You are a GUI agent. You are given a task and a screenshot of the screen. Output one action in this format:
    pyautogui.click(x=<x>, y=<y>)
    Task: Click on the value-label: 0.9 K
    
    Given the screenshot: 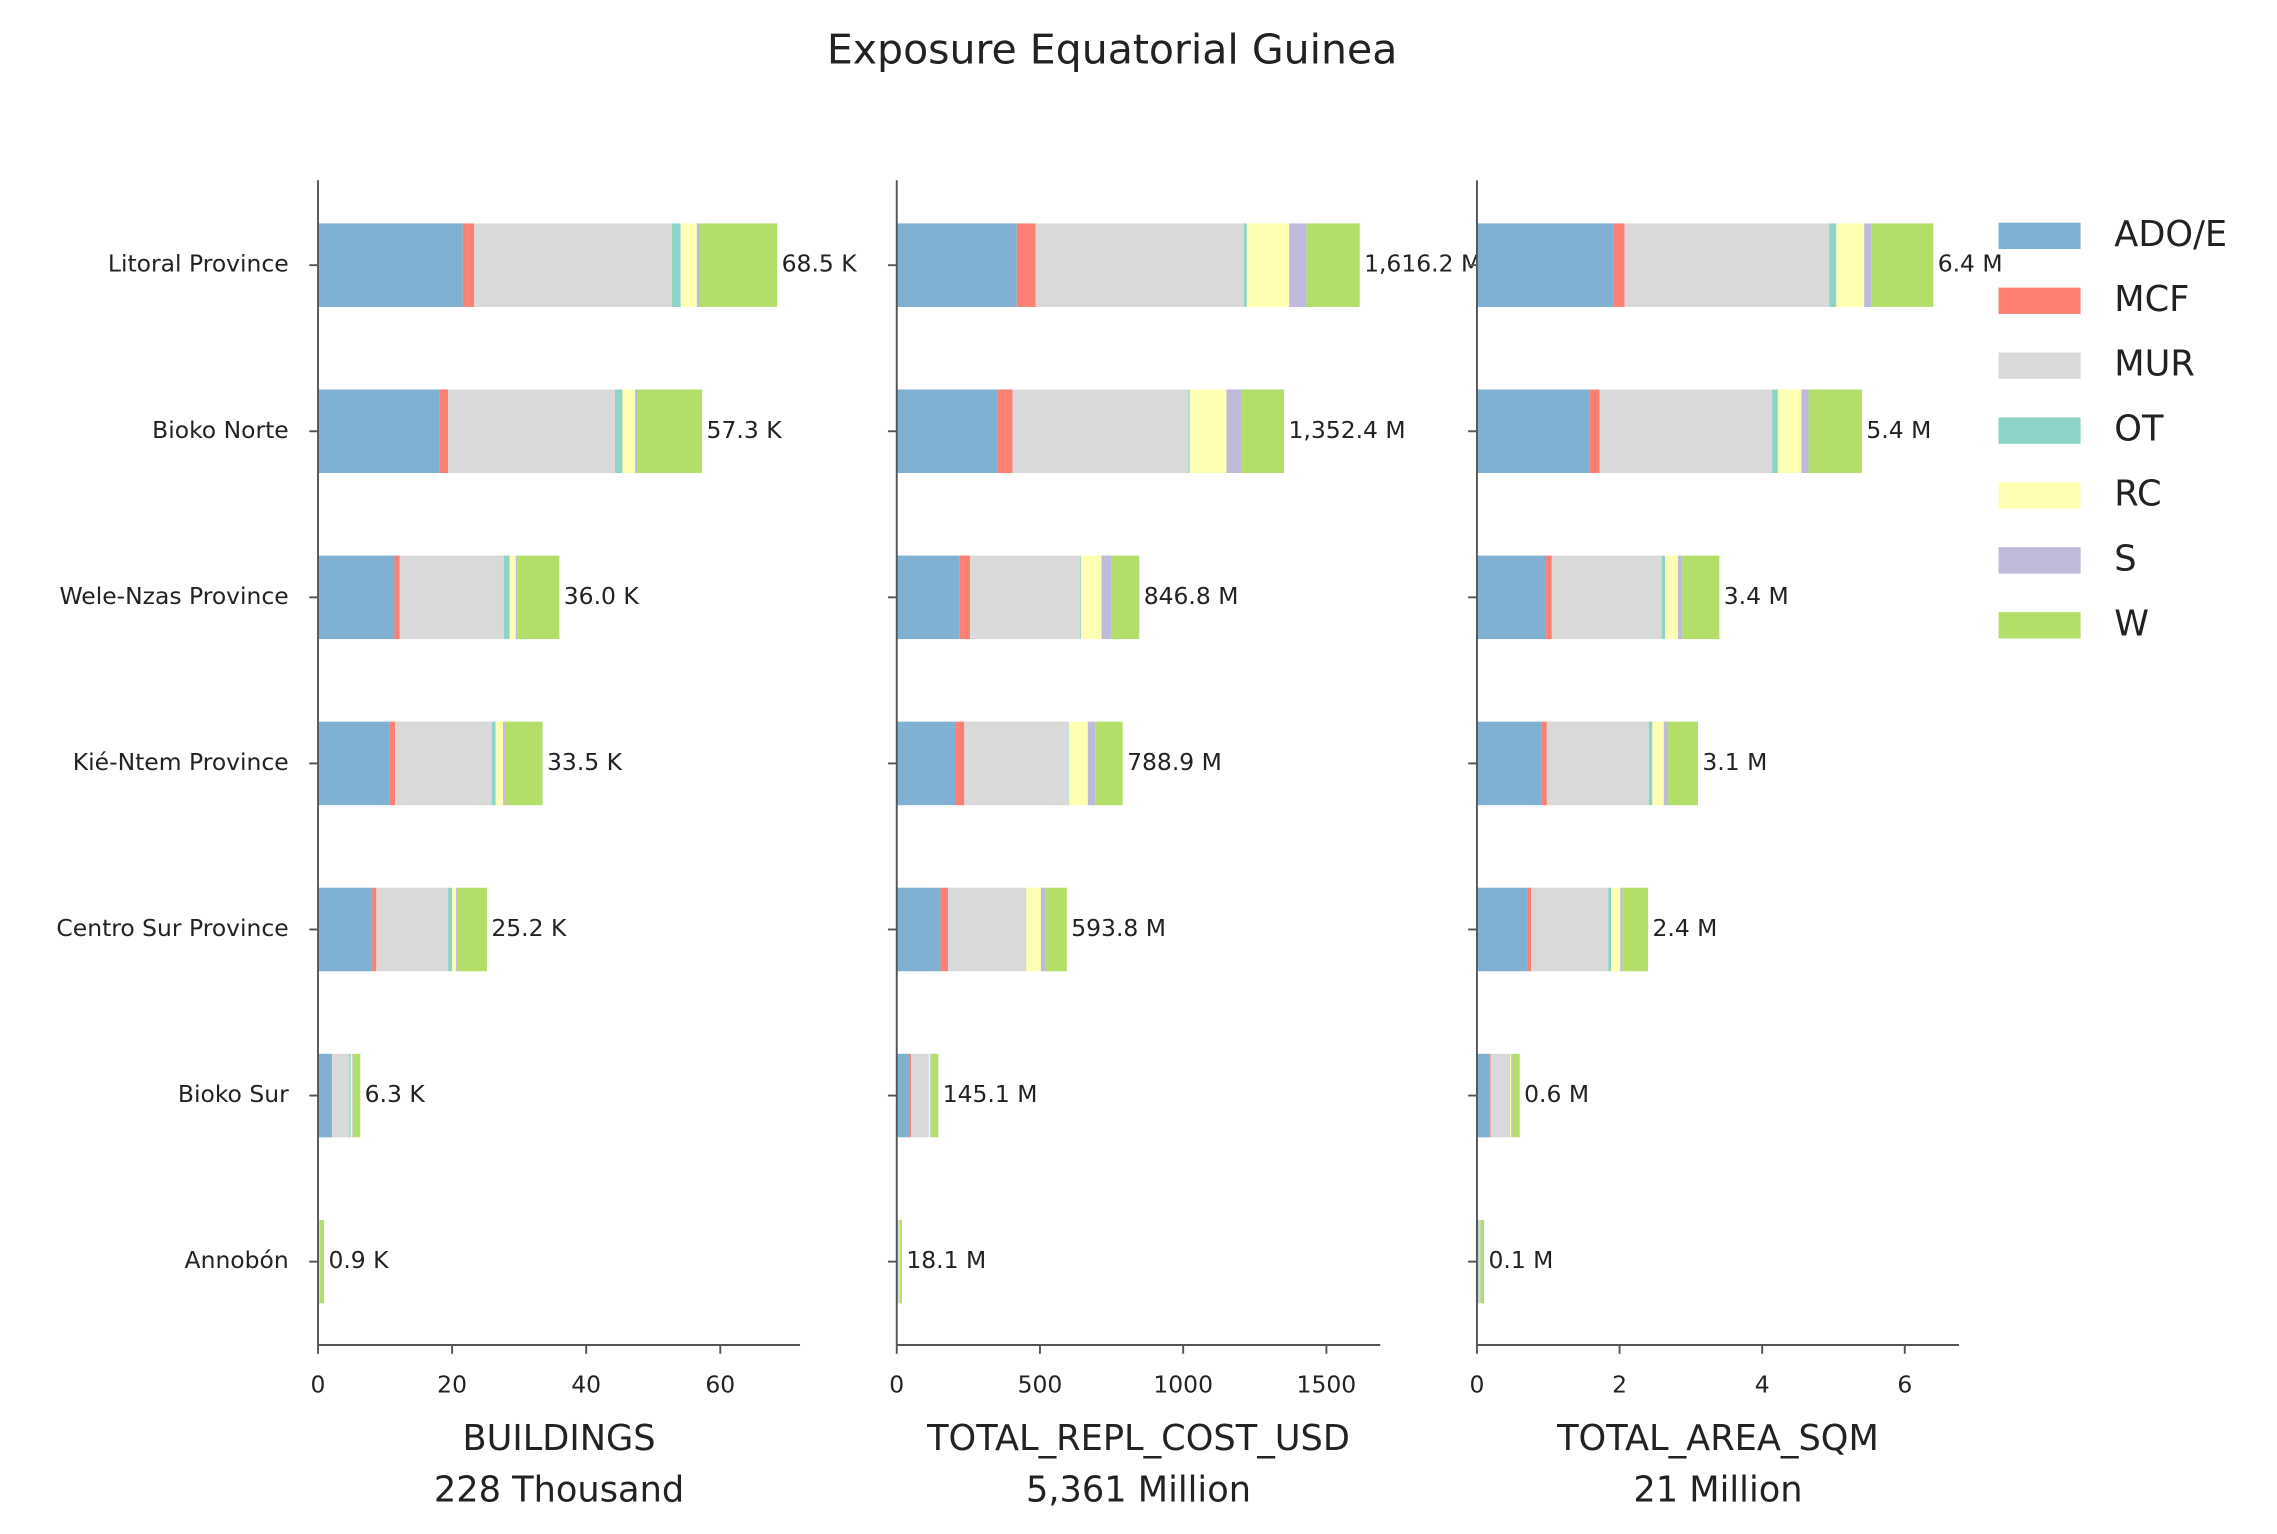 What is the action you would take?
    pyautogui.click(x=358, y=1260)
    